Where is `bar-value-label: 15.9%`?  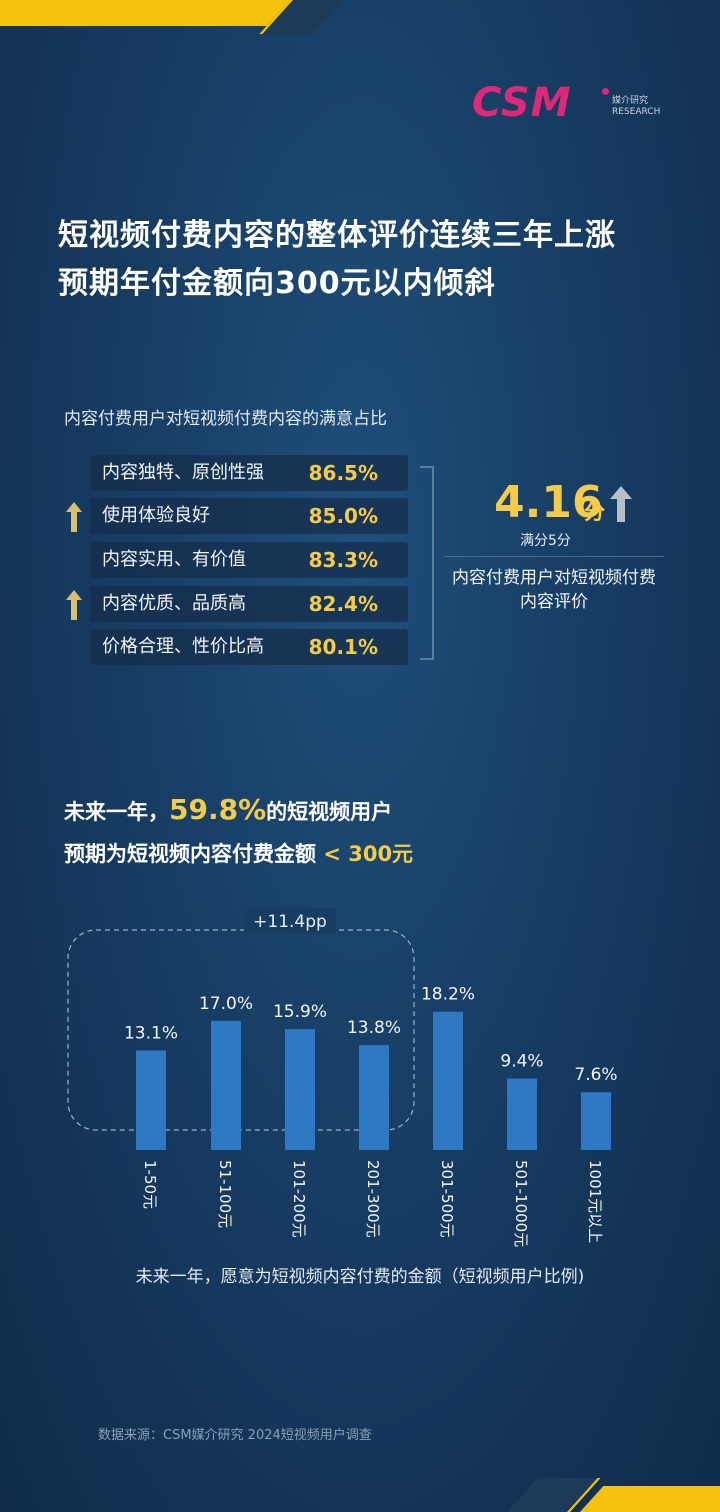
bar-value-label: 15.9% is located at coordinates (300, 1012).